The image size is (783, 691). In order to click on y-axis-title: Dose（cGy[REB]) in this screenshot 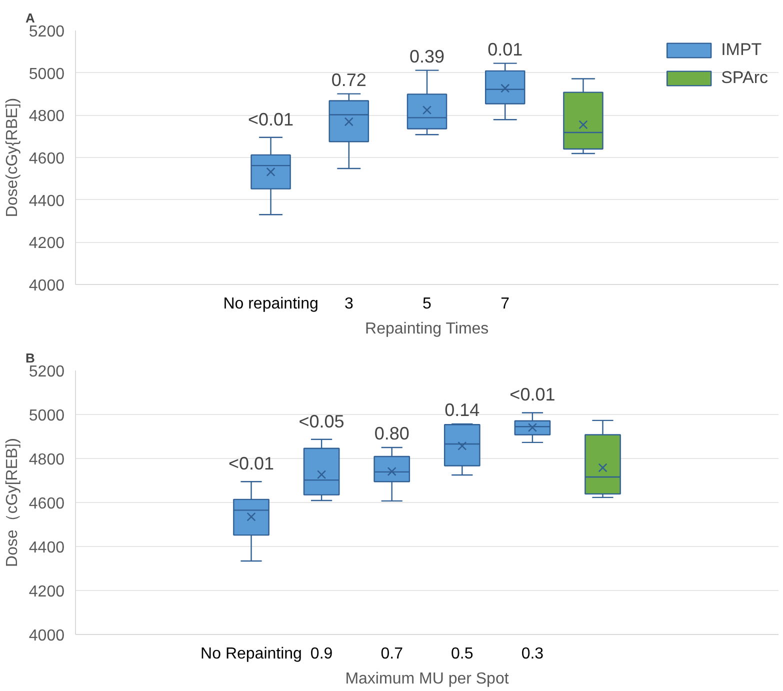, I will do `click(12, 502)`.